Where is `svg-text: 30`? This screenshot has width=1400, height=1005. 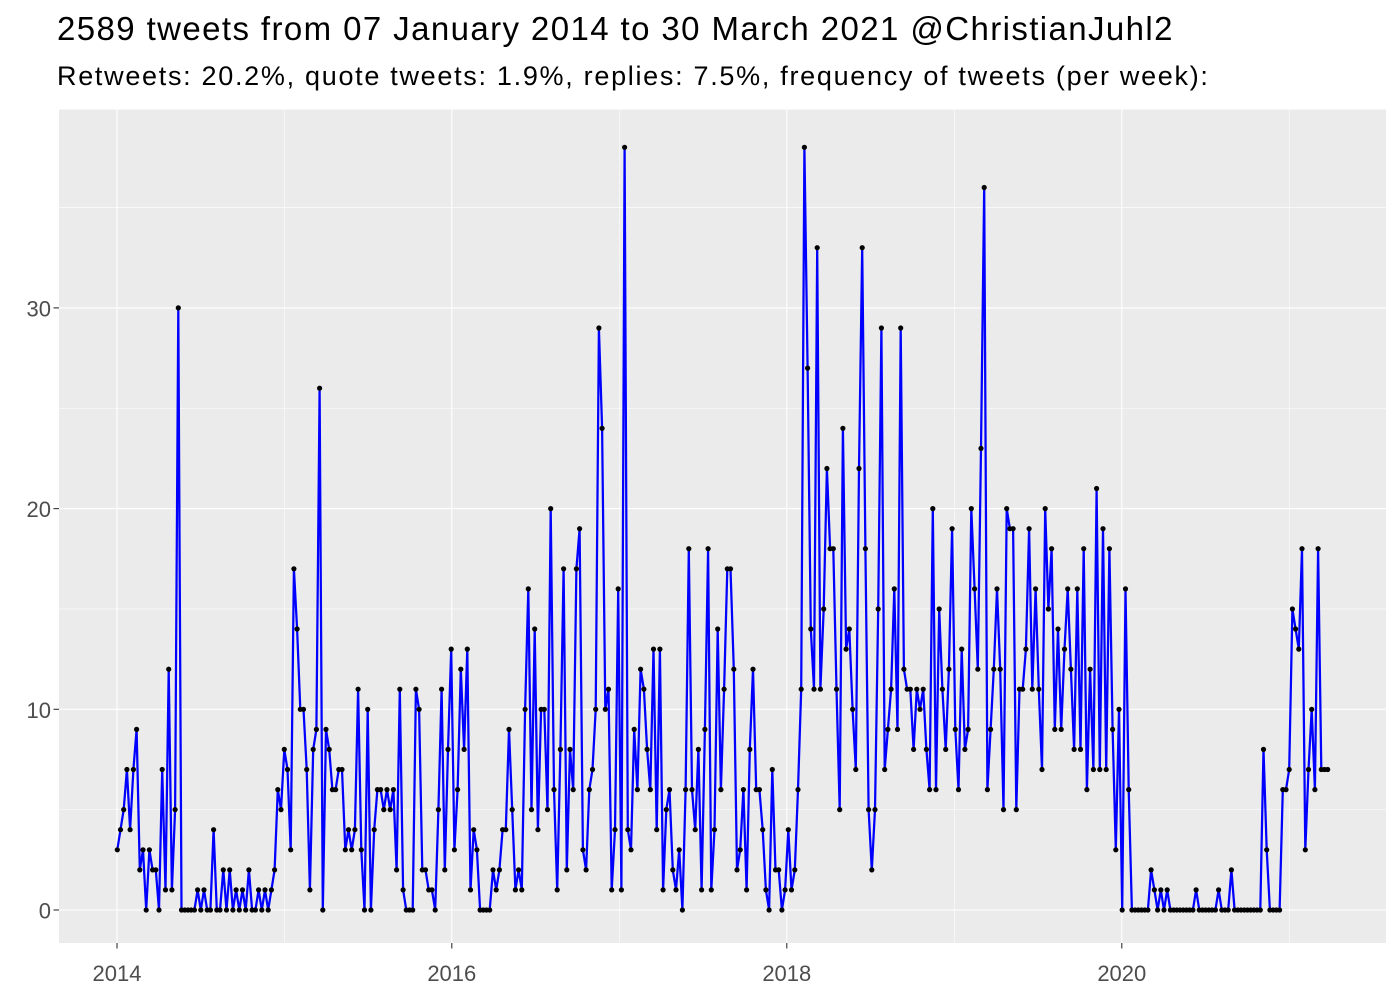 svg-text: 30 is located at coordinates (39, 308).